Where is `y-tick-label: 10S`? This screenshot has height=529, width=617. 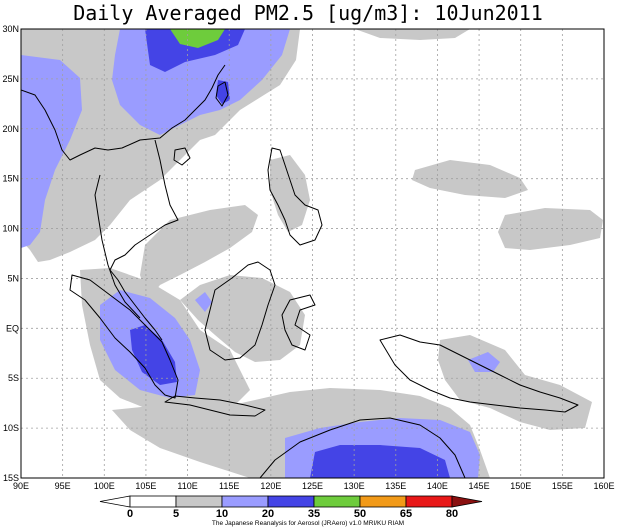 y-tick-label: 10S is located at coordinates (11, 428).